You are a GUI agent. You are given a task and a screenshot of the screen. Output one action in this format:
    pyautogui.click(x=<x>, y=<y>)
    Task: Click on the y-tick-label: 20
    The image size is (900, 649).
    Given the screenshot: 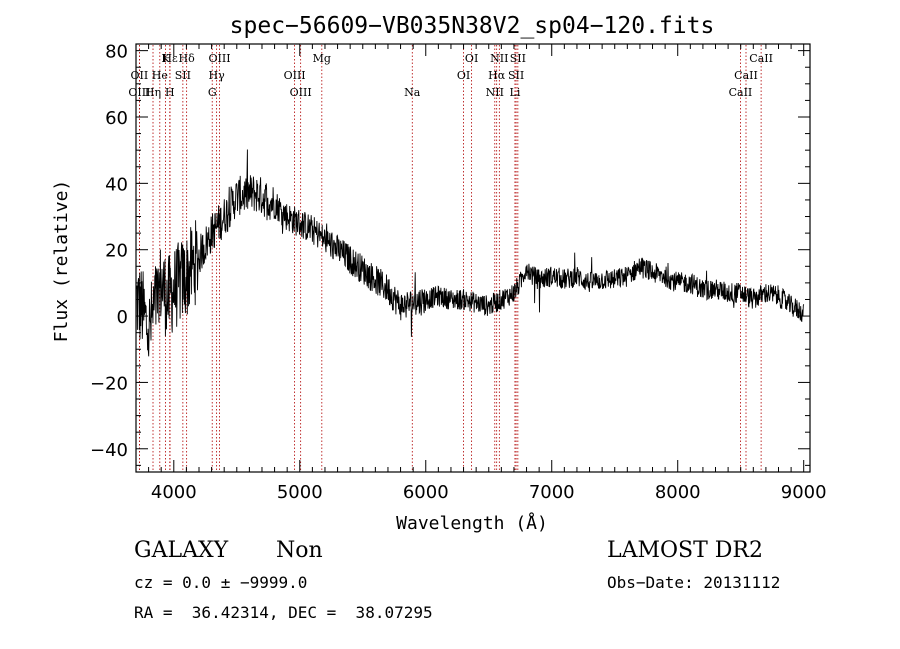 What is the action you would take?
    pyautogui.click(x=116, y=251)
    